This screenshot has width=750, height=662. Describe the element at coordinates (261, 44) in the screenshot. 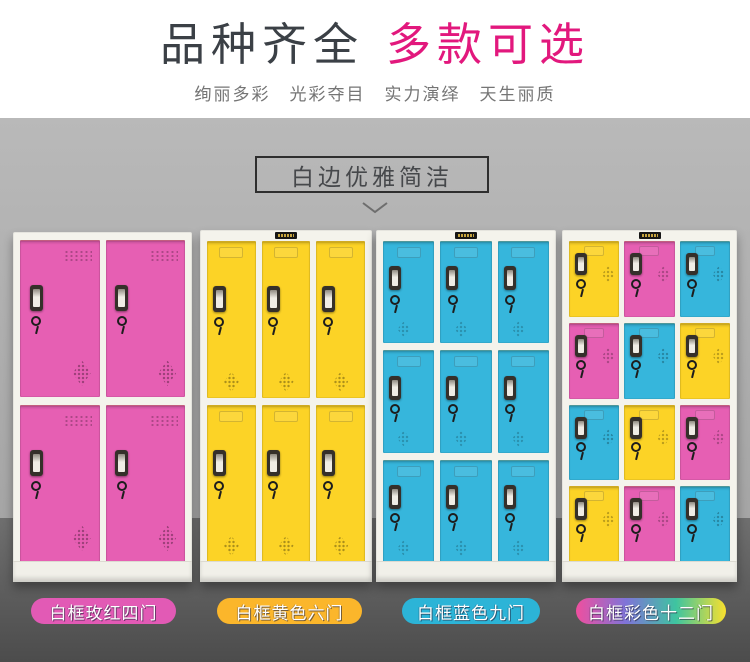

I see `title-main: 品种齐全` at that location.